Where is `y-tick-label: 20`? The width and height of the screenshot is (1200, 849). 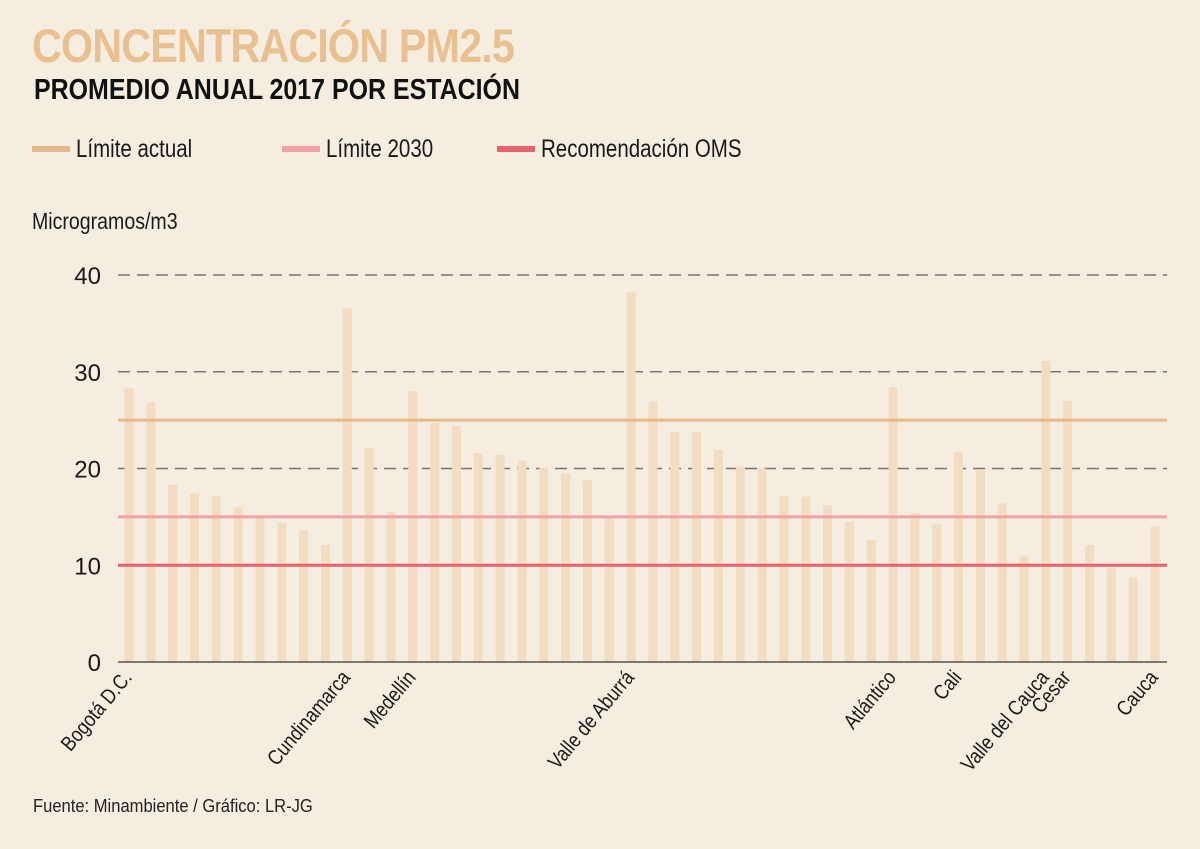 y-tick-label: 20 is located at coordinates (87, 470).